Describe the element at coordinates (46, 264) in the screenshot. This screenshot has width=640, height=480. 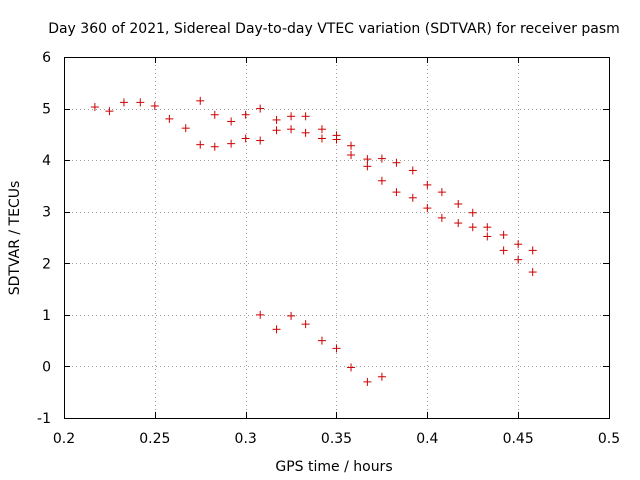
I see `y-tick-label: 2` at that location.